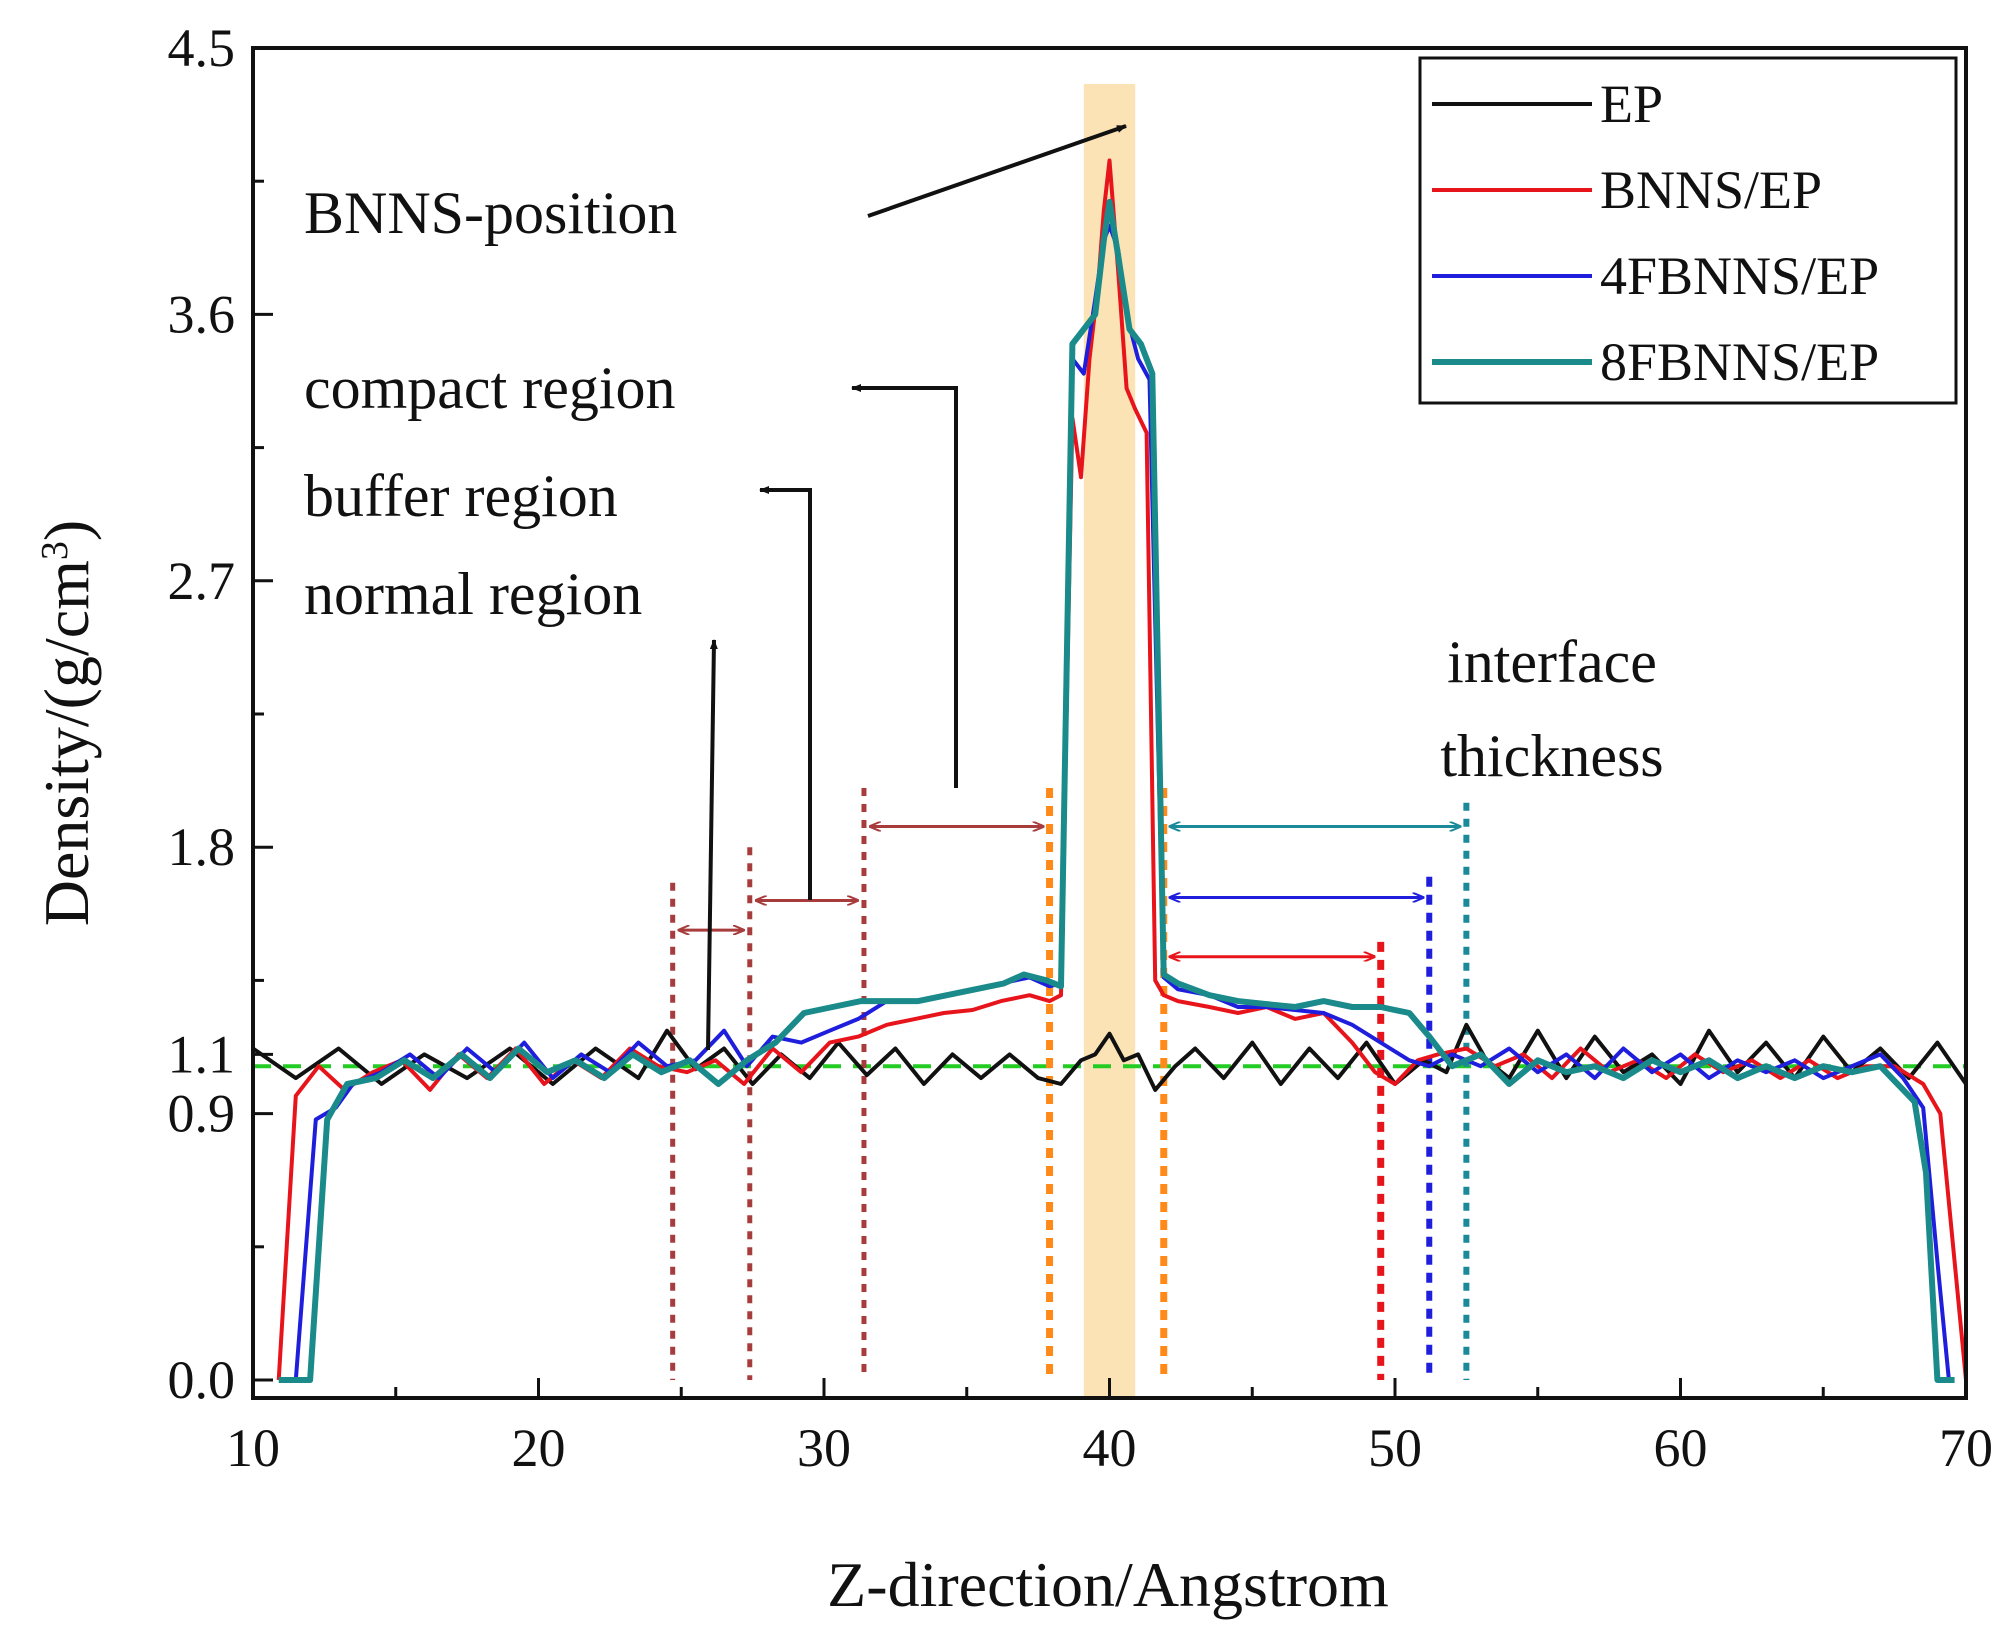 This screenshot has height=1636, width=2015. Describe the element at coordinates (1681, 1448) in the screenshot. I see `x-tick-label-5: 60` at that location.